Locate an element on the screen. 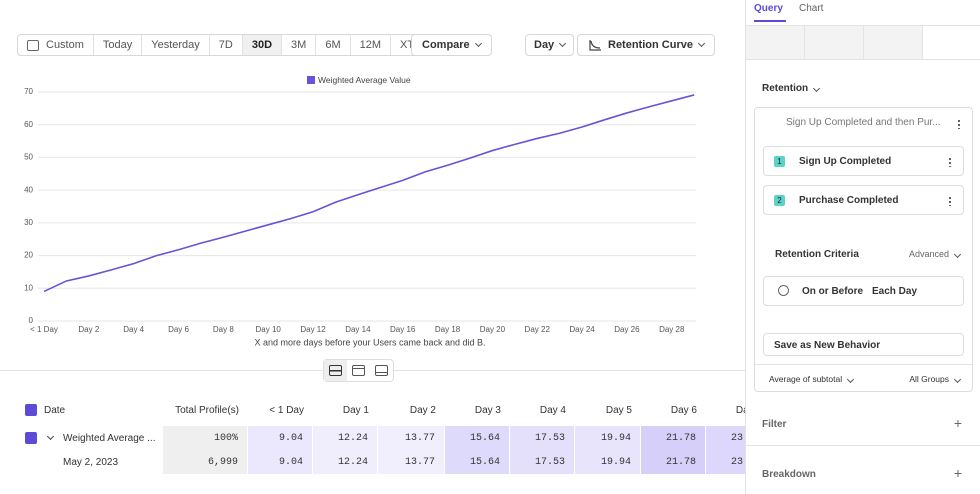  criteria-row: On or Before Each Day is located at coordinates (863, 291).